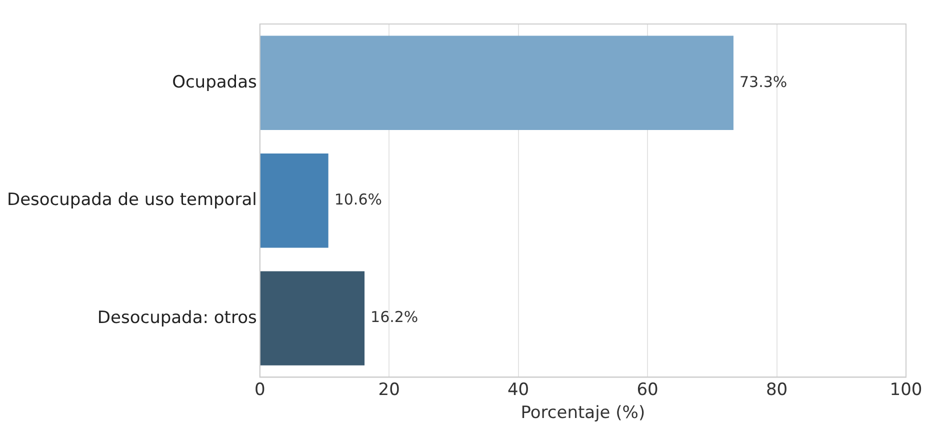 The height and width of the screenshot is (426, 926). I want to click on x-tick-label: 0, so click(260, 390).